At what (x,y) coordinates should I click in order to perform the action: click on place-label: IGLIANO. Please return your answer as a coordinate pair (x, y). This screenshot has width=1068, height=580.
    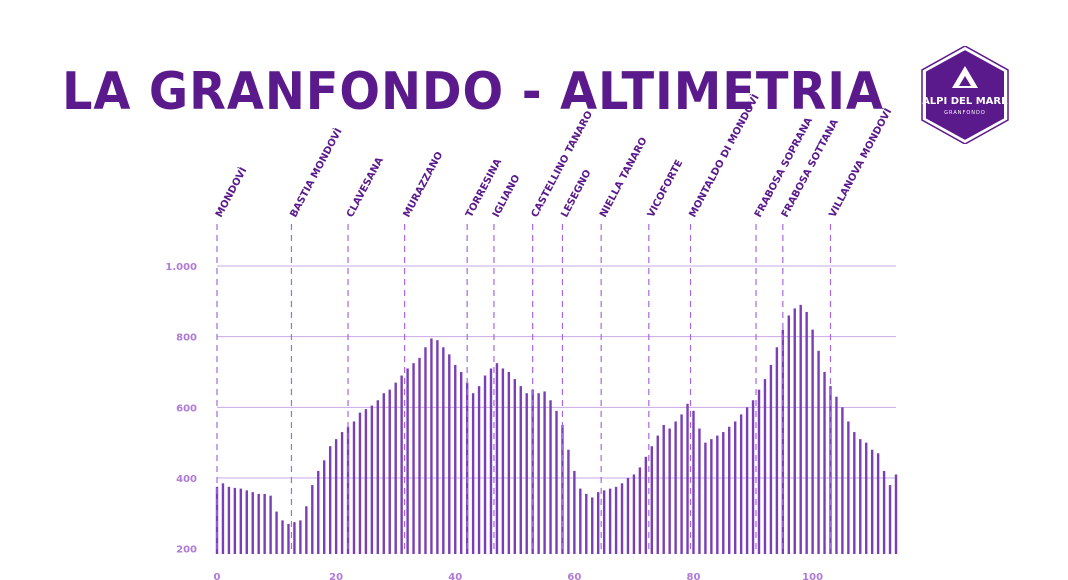
    Looking at the image, I should click on (507, 196).